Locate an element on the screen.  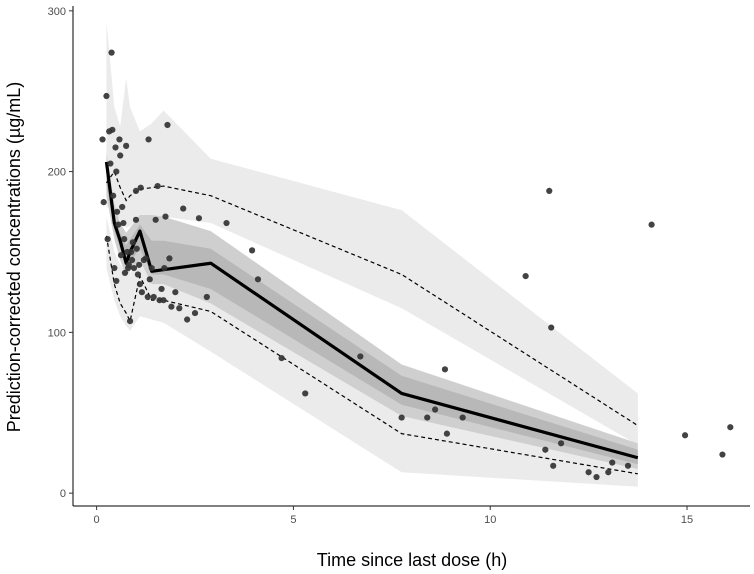
y-tick-label: 0 is located at coordinates (63, 494).